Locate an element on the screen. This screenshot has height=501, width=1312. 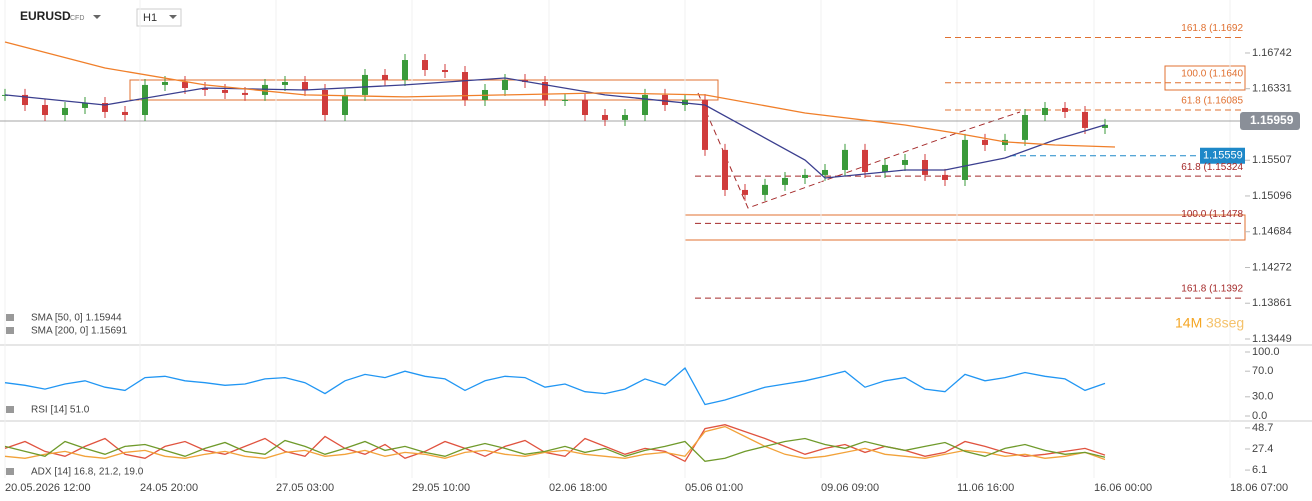
y-tick-label: 48.7 is located at coordinates (1262, 428).